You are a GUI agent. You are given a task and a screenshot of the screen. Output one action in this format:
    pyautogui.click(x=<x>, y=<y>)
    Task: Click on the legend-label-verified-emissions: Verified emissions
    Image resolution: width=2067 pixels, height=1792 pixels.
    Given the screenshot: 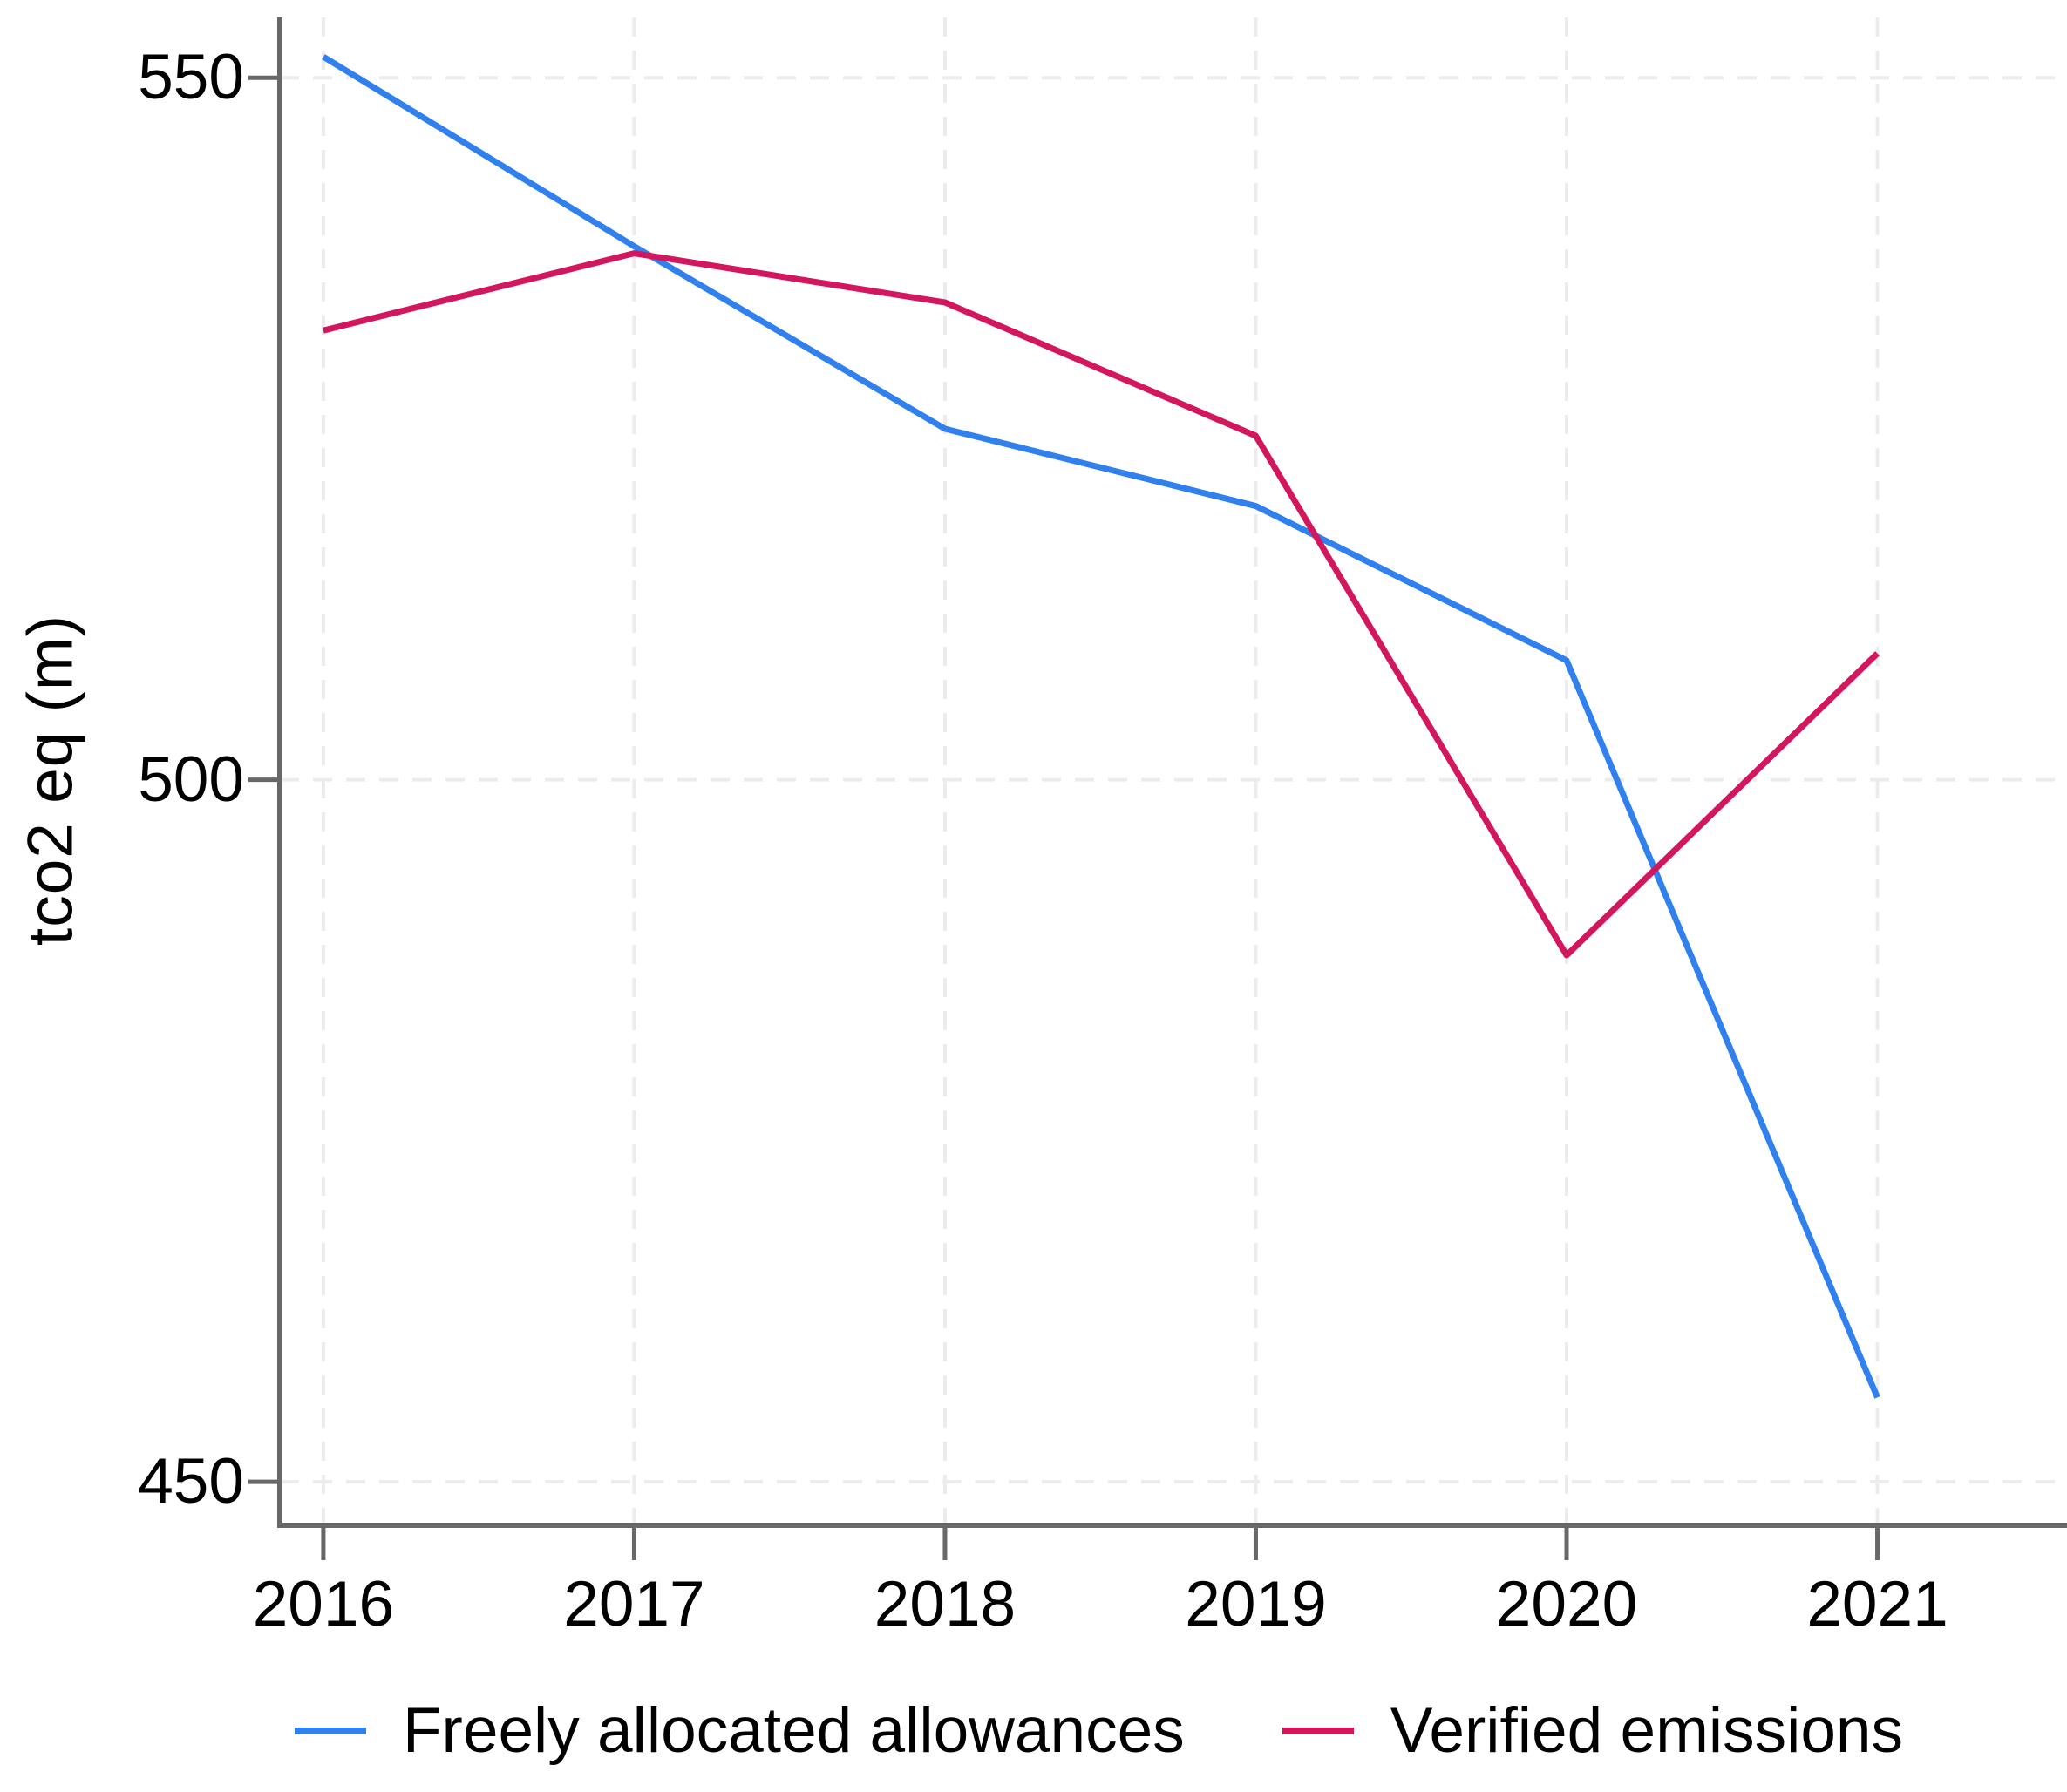 What is the action you would take?
    pyautogui.click(x=1647, y=1730)
    